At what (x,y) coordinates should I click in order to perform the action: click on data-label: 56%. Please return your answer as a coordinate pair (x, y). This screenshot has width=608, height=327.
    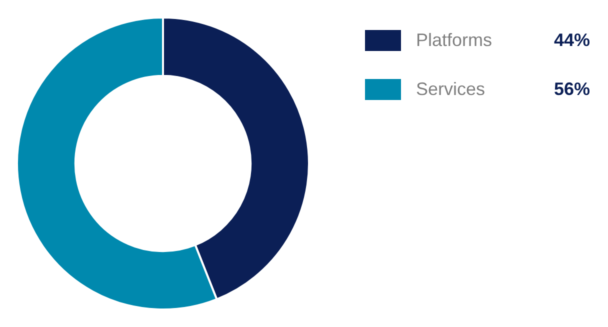
    Looking at the image, I should click on (572, 88).